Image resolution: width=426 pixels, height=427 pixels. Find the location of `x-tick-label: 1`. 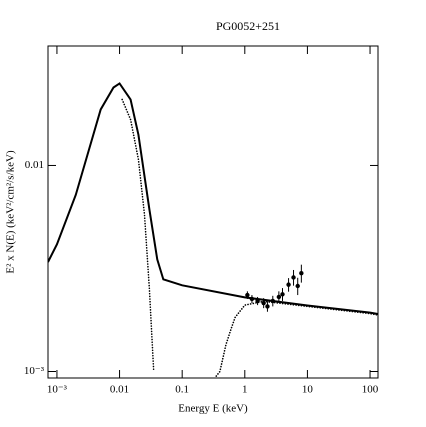

x-tick-label: 1 is located at coordinates (245, 390).